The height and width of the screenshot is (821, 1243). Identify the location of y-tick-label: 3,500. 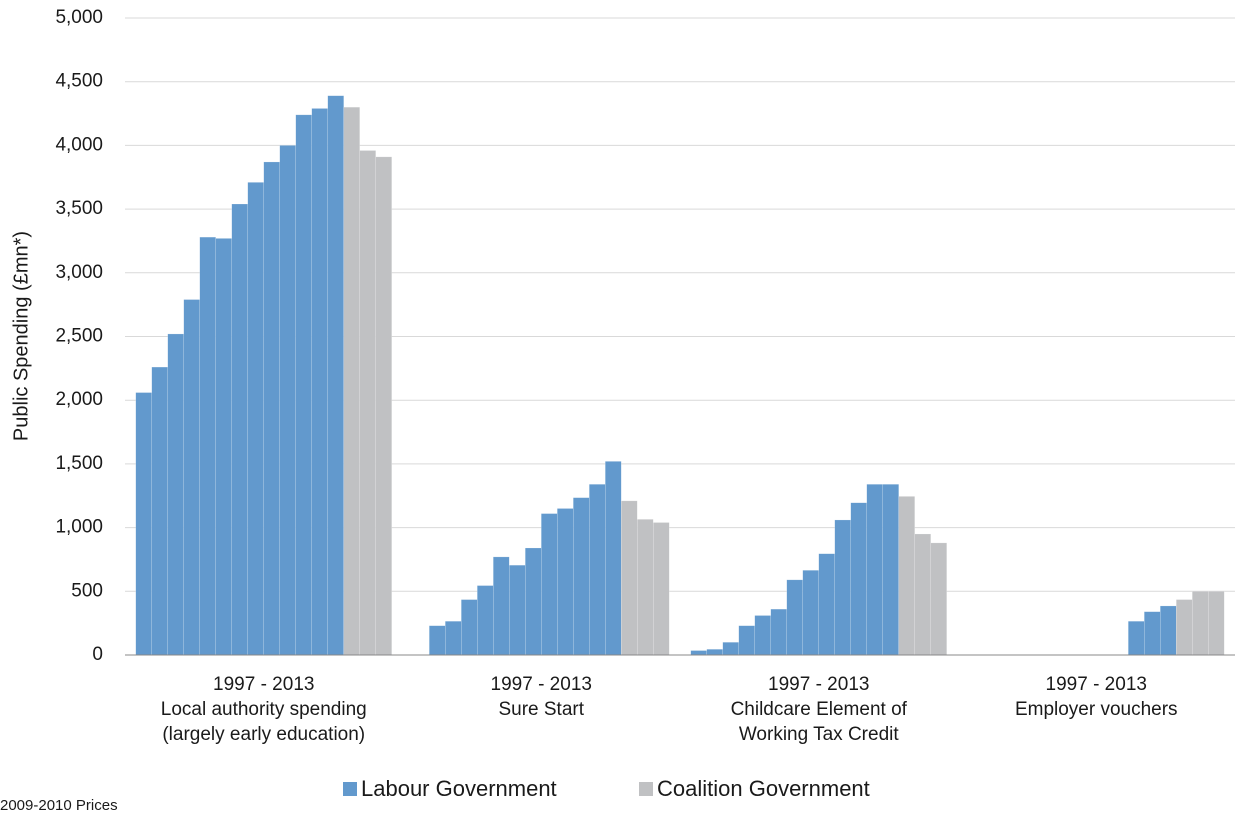
(79, 208).